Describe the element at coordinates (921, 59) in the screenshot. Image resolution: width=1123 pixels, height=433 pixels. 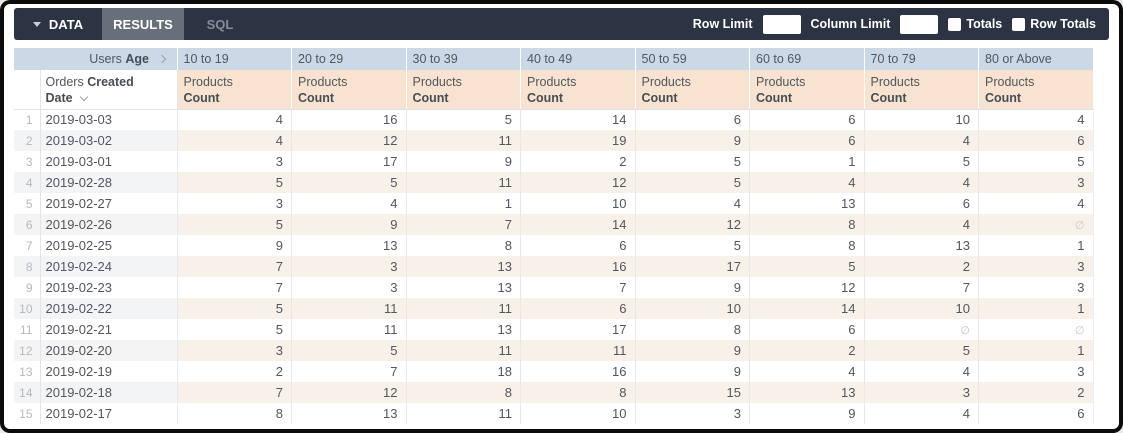
I see `pivot-value-header: 70 to 79` at that location.